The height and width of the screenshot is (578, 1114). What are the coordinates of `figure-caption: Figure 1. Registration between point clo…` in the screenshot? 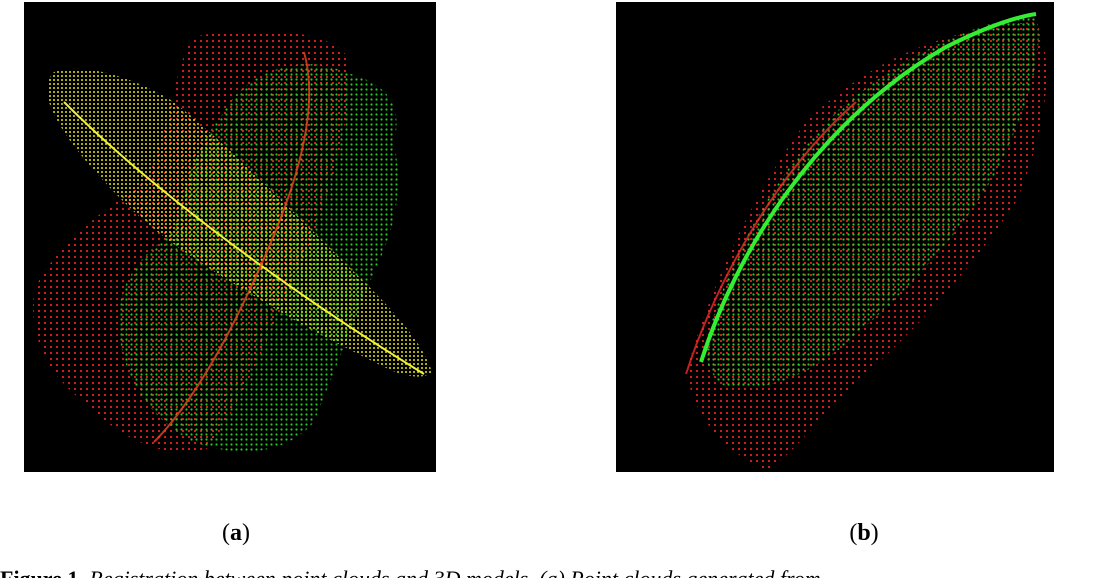 It's located at (557, 573).